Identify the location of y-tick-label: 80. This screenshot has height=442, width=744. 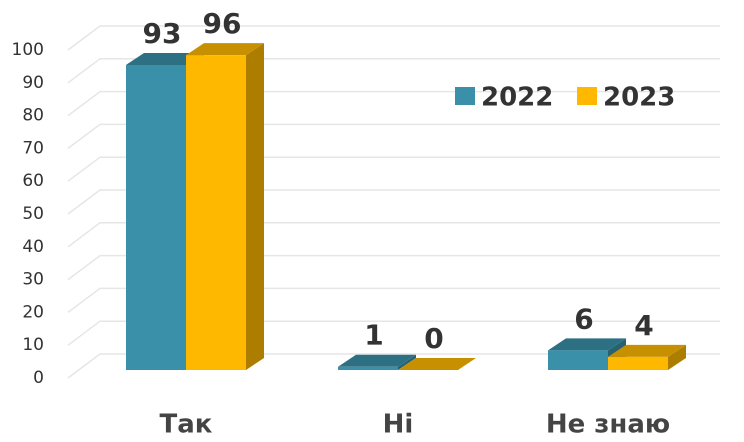
(33, 116).